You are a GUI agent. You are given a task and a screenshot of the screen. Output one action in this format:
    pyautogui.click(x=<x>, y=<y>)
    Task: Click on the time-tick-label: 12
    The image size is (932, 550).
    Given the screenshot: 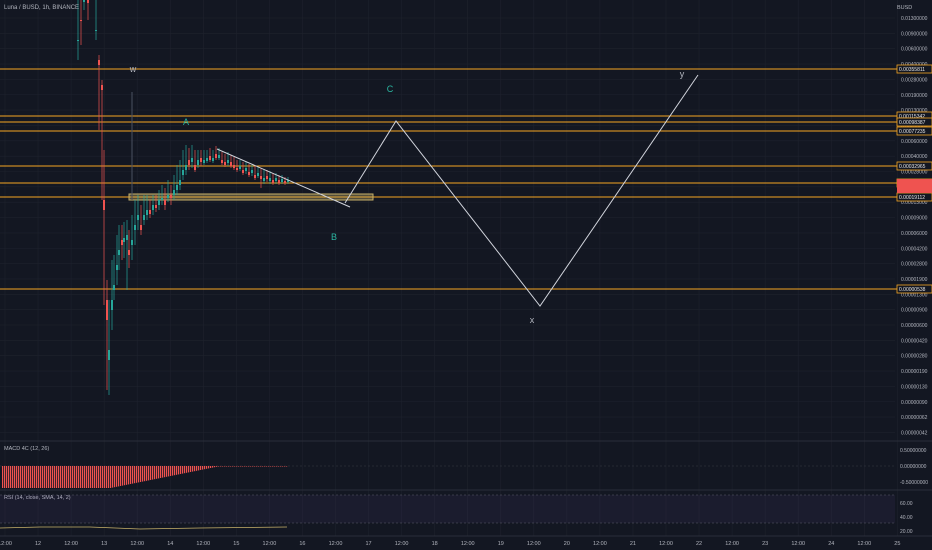 What is the action you would take?
    pyautogui.click(x=38, y=544)
    